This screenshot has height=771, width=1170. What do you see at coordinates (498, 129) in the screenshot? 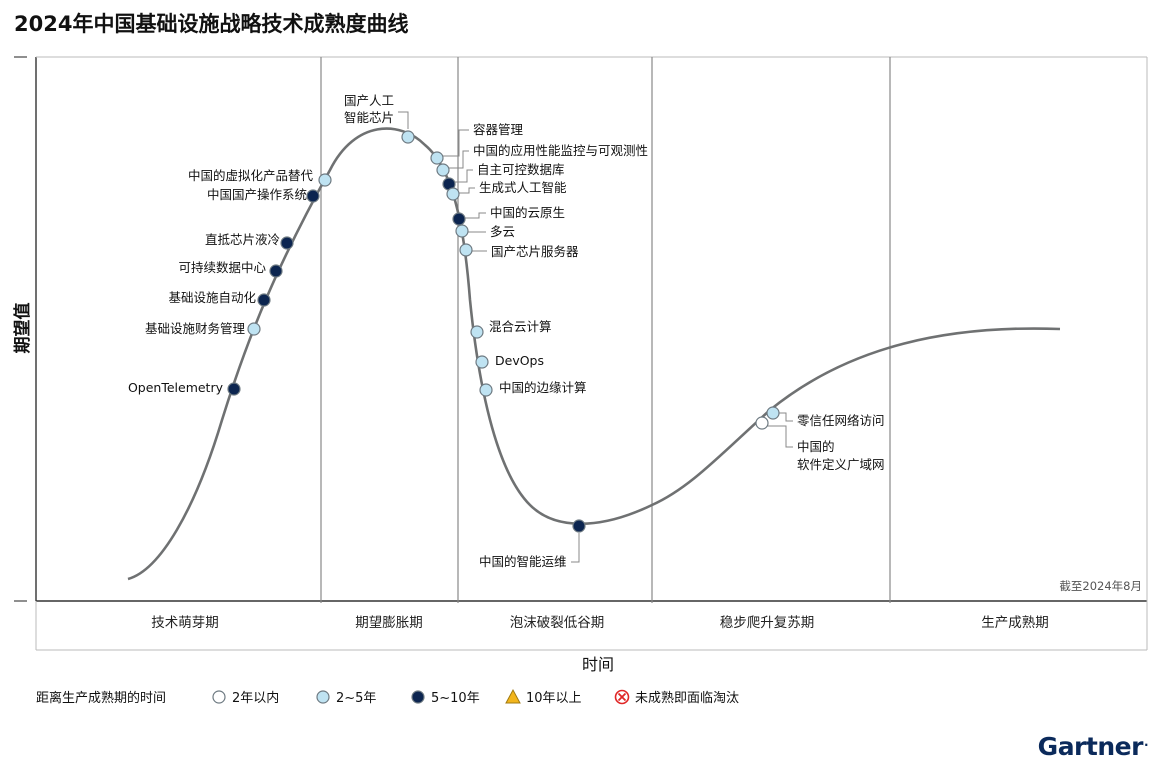
I see `tech-label: 容器管理` at bounding box center [498, 129].